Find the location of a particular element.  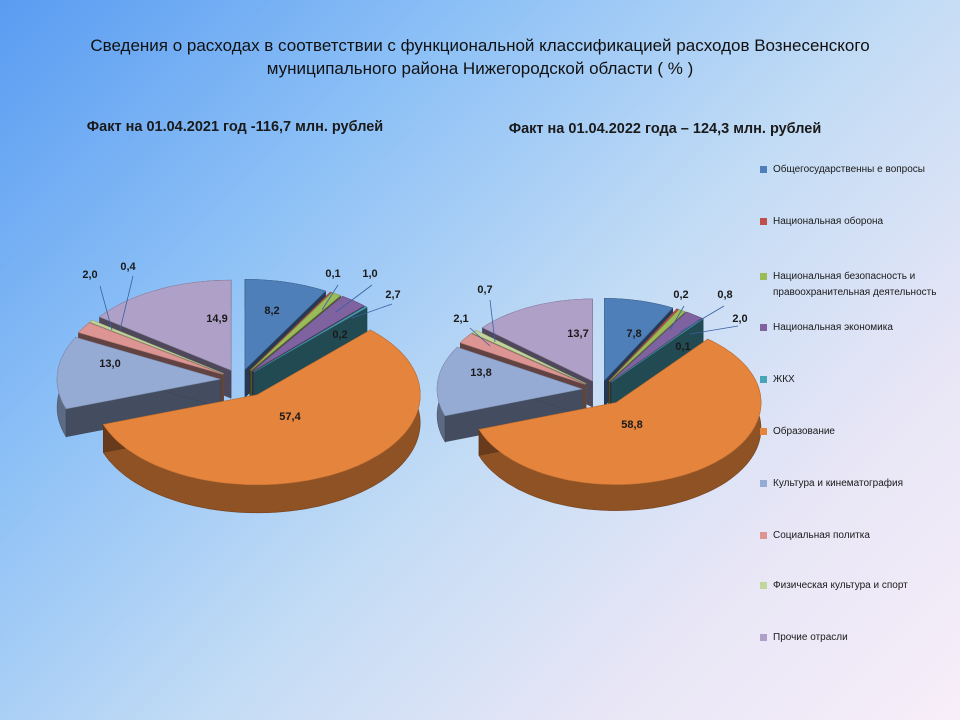

data-label-general: 7,8 is located at coordinates (633, 334).